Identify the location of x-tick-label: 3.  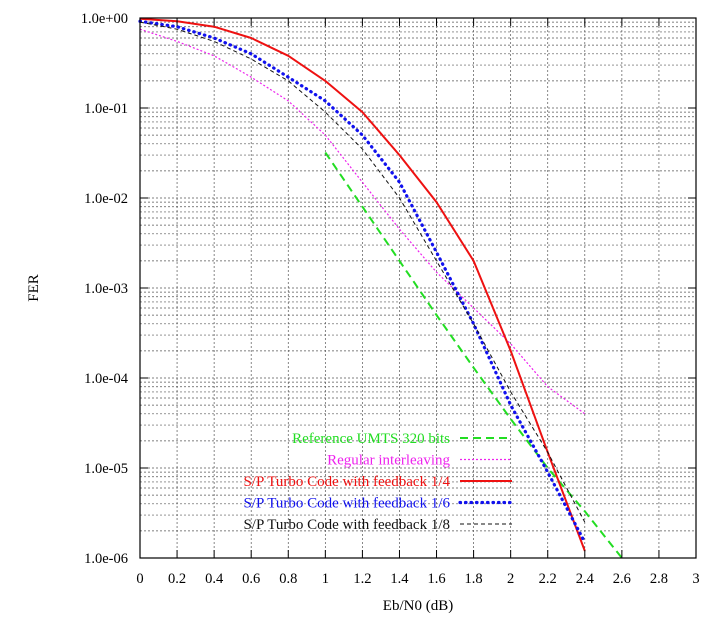
(695, 579).